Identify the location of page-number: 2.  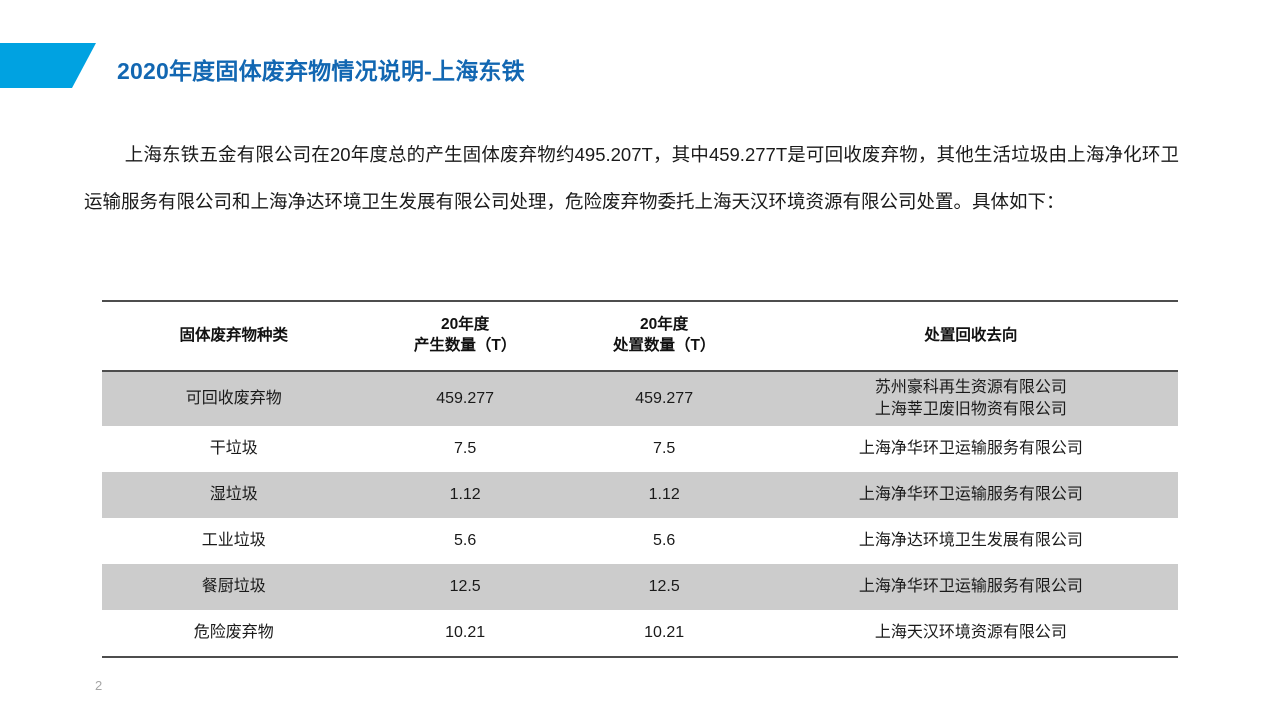
(99, 685).